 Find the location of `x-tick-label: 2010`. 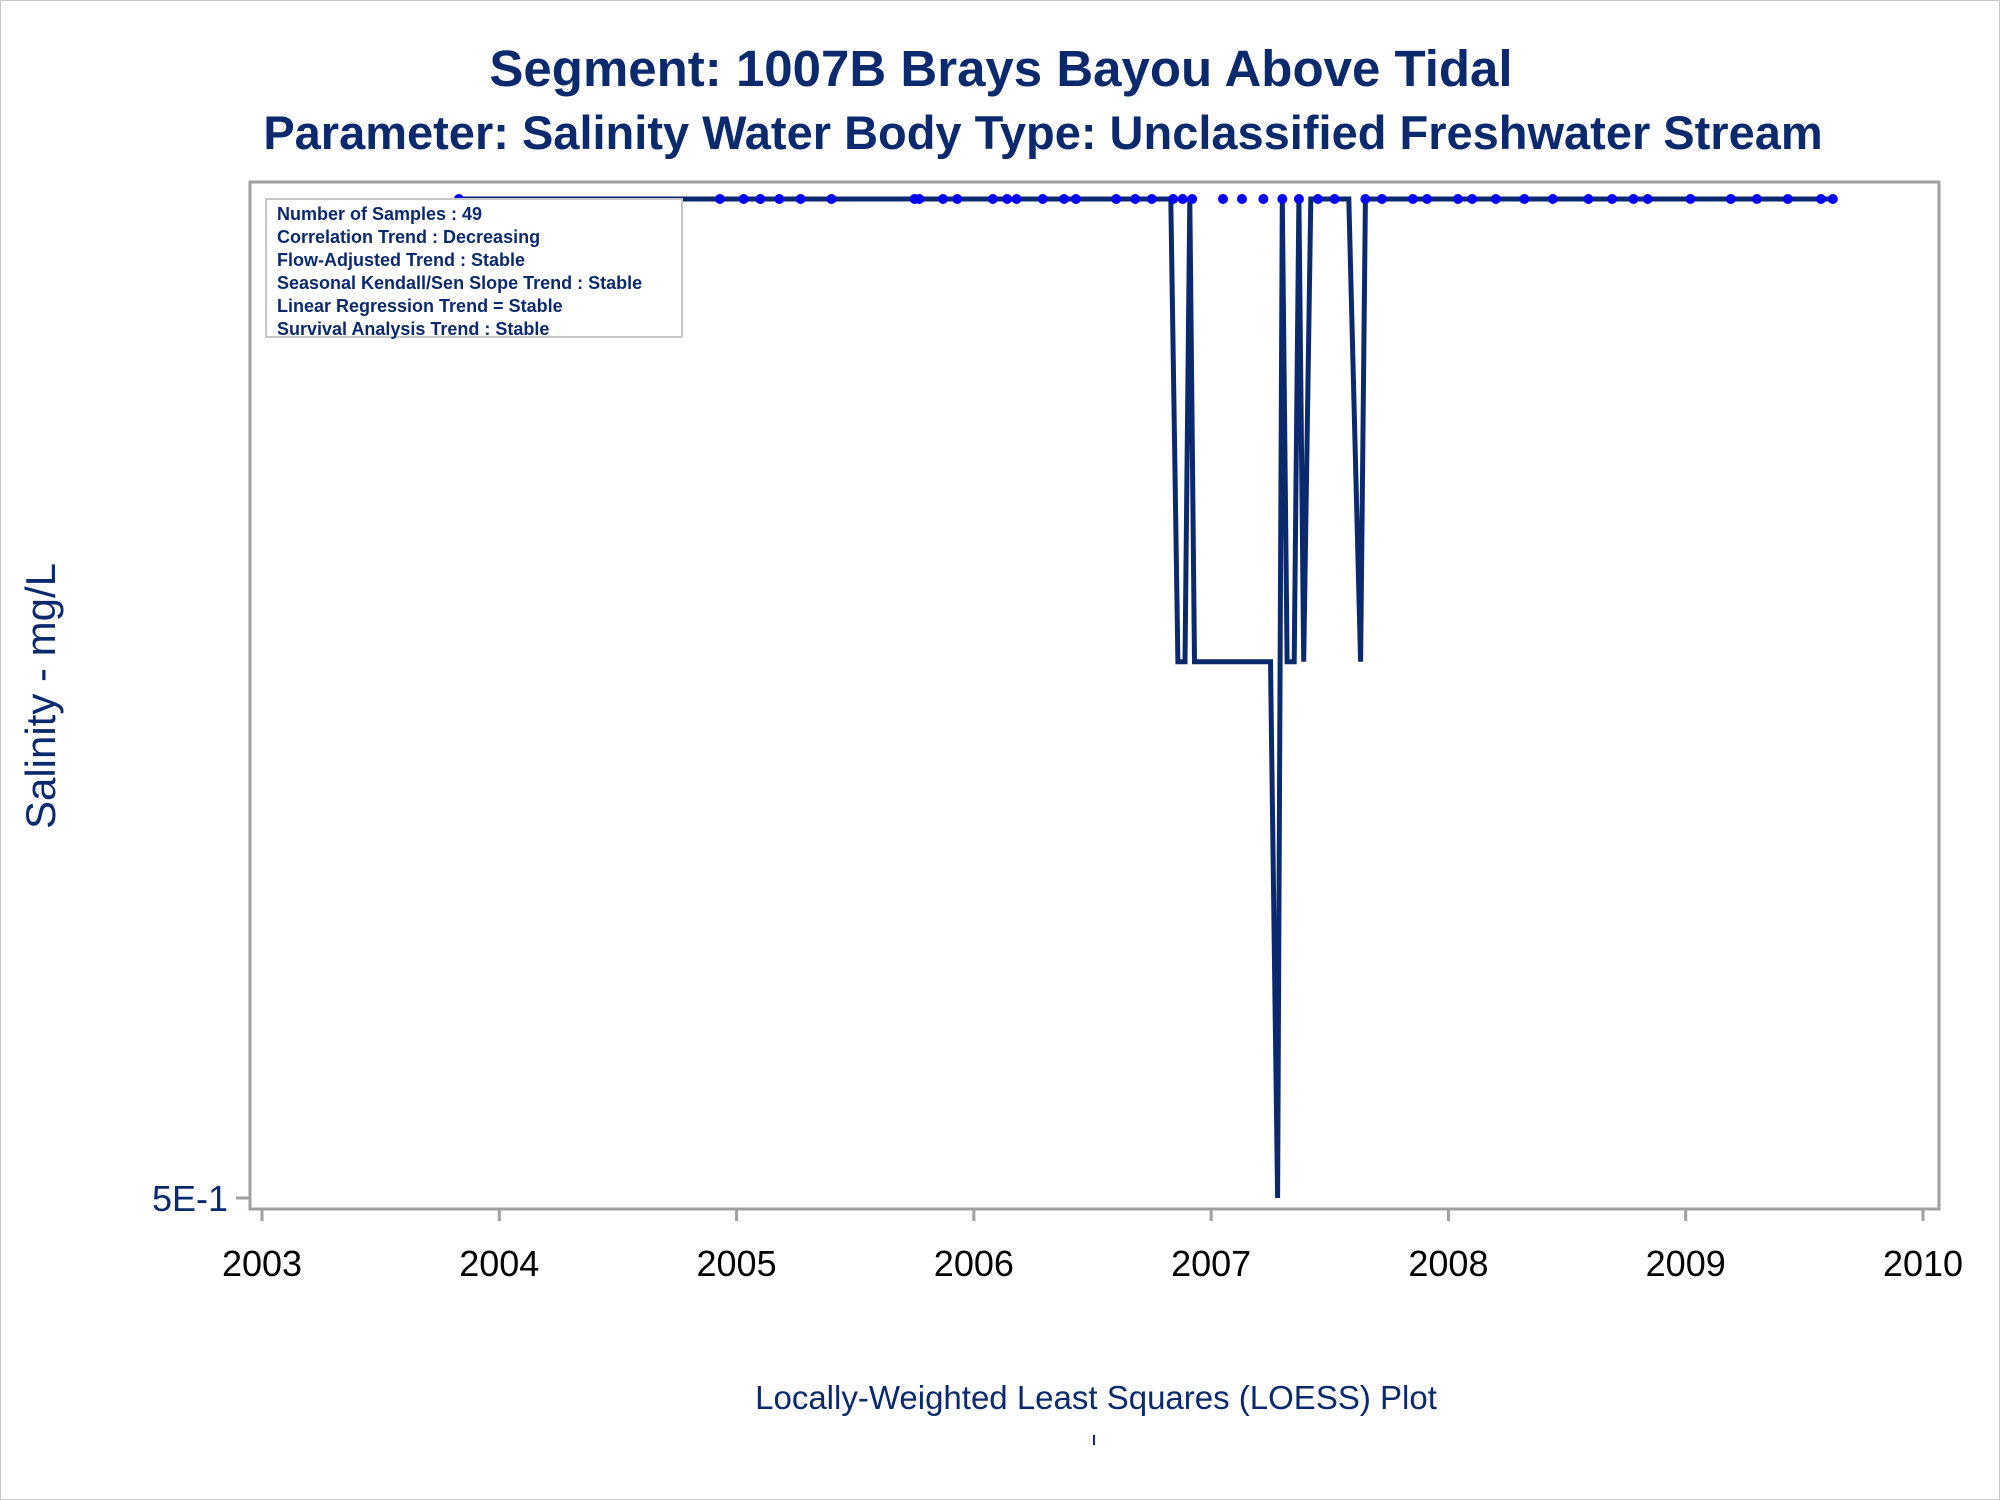

x-tick-label: 2010 is located at coordinates (1923, 1263).